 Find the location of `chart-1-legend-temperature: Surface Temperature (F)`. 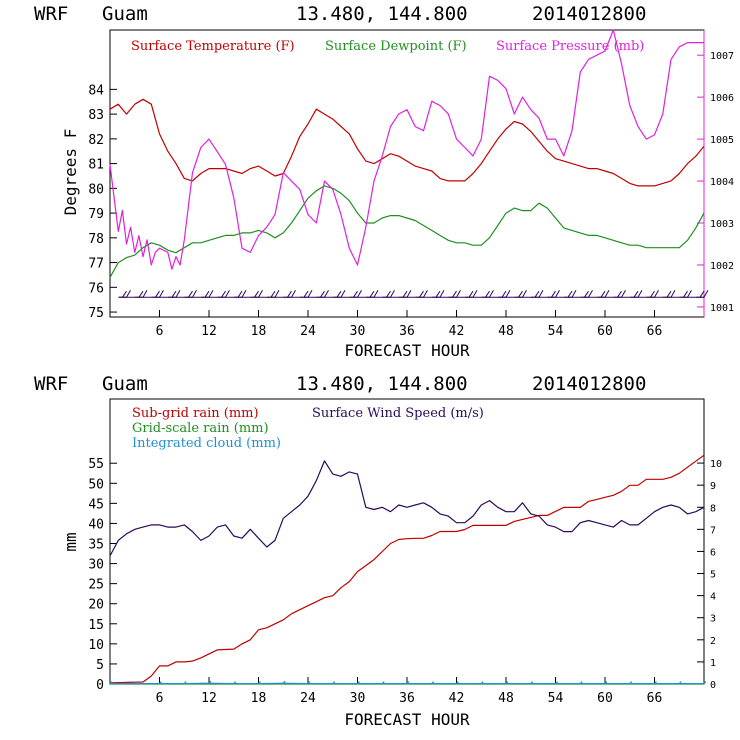

chart-1-legend-temperature: Surface Temperature (F) is located at coordinates (213, 46).